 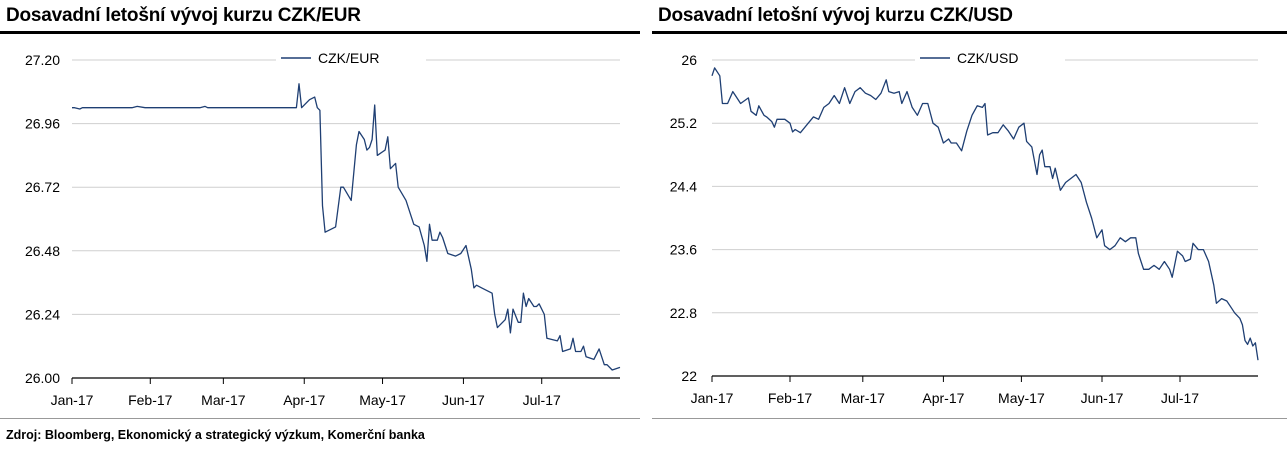 I want to click on y-tick-label: 26, so click(x=689, y=60).